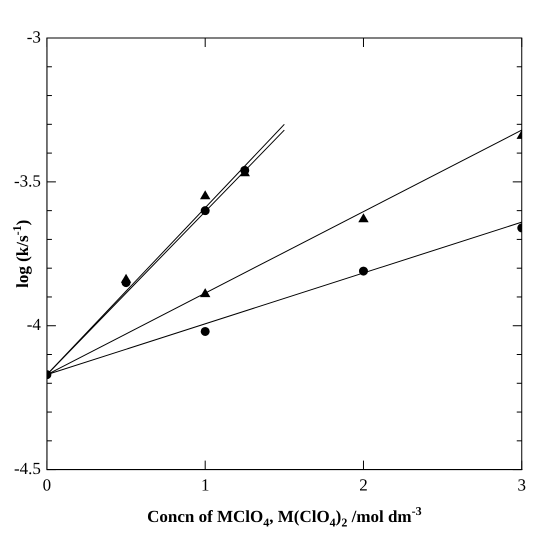 The height and width of the screenshot is (536, 540). What do you see at coordinates (47, 484) in the screenshot?
I see `x-tick-label: 0` at bounding box center [47, 484].